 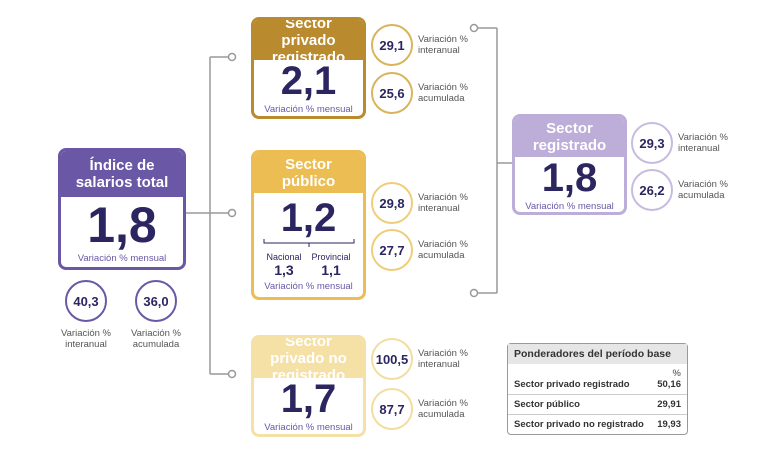 What do you see at coordinates (392, 203) in the screenshot?
I see `stat-circle: 29,8` at bounding box center [392, 203].